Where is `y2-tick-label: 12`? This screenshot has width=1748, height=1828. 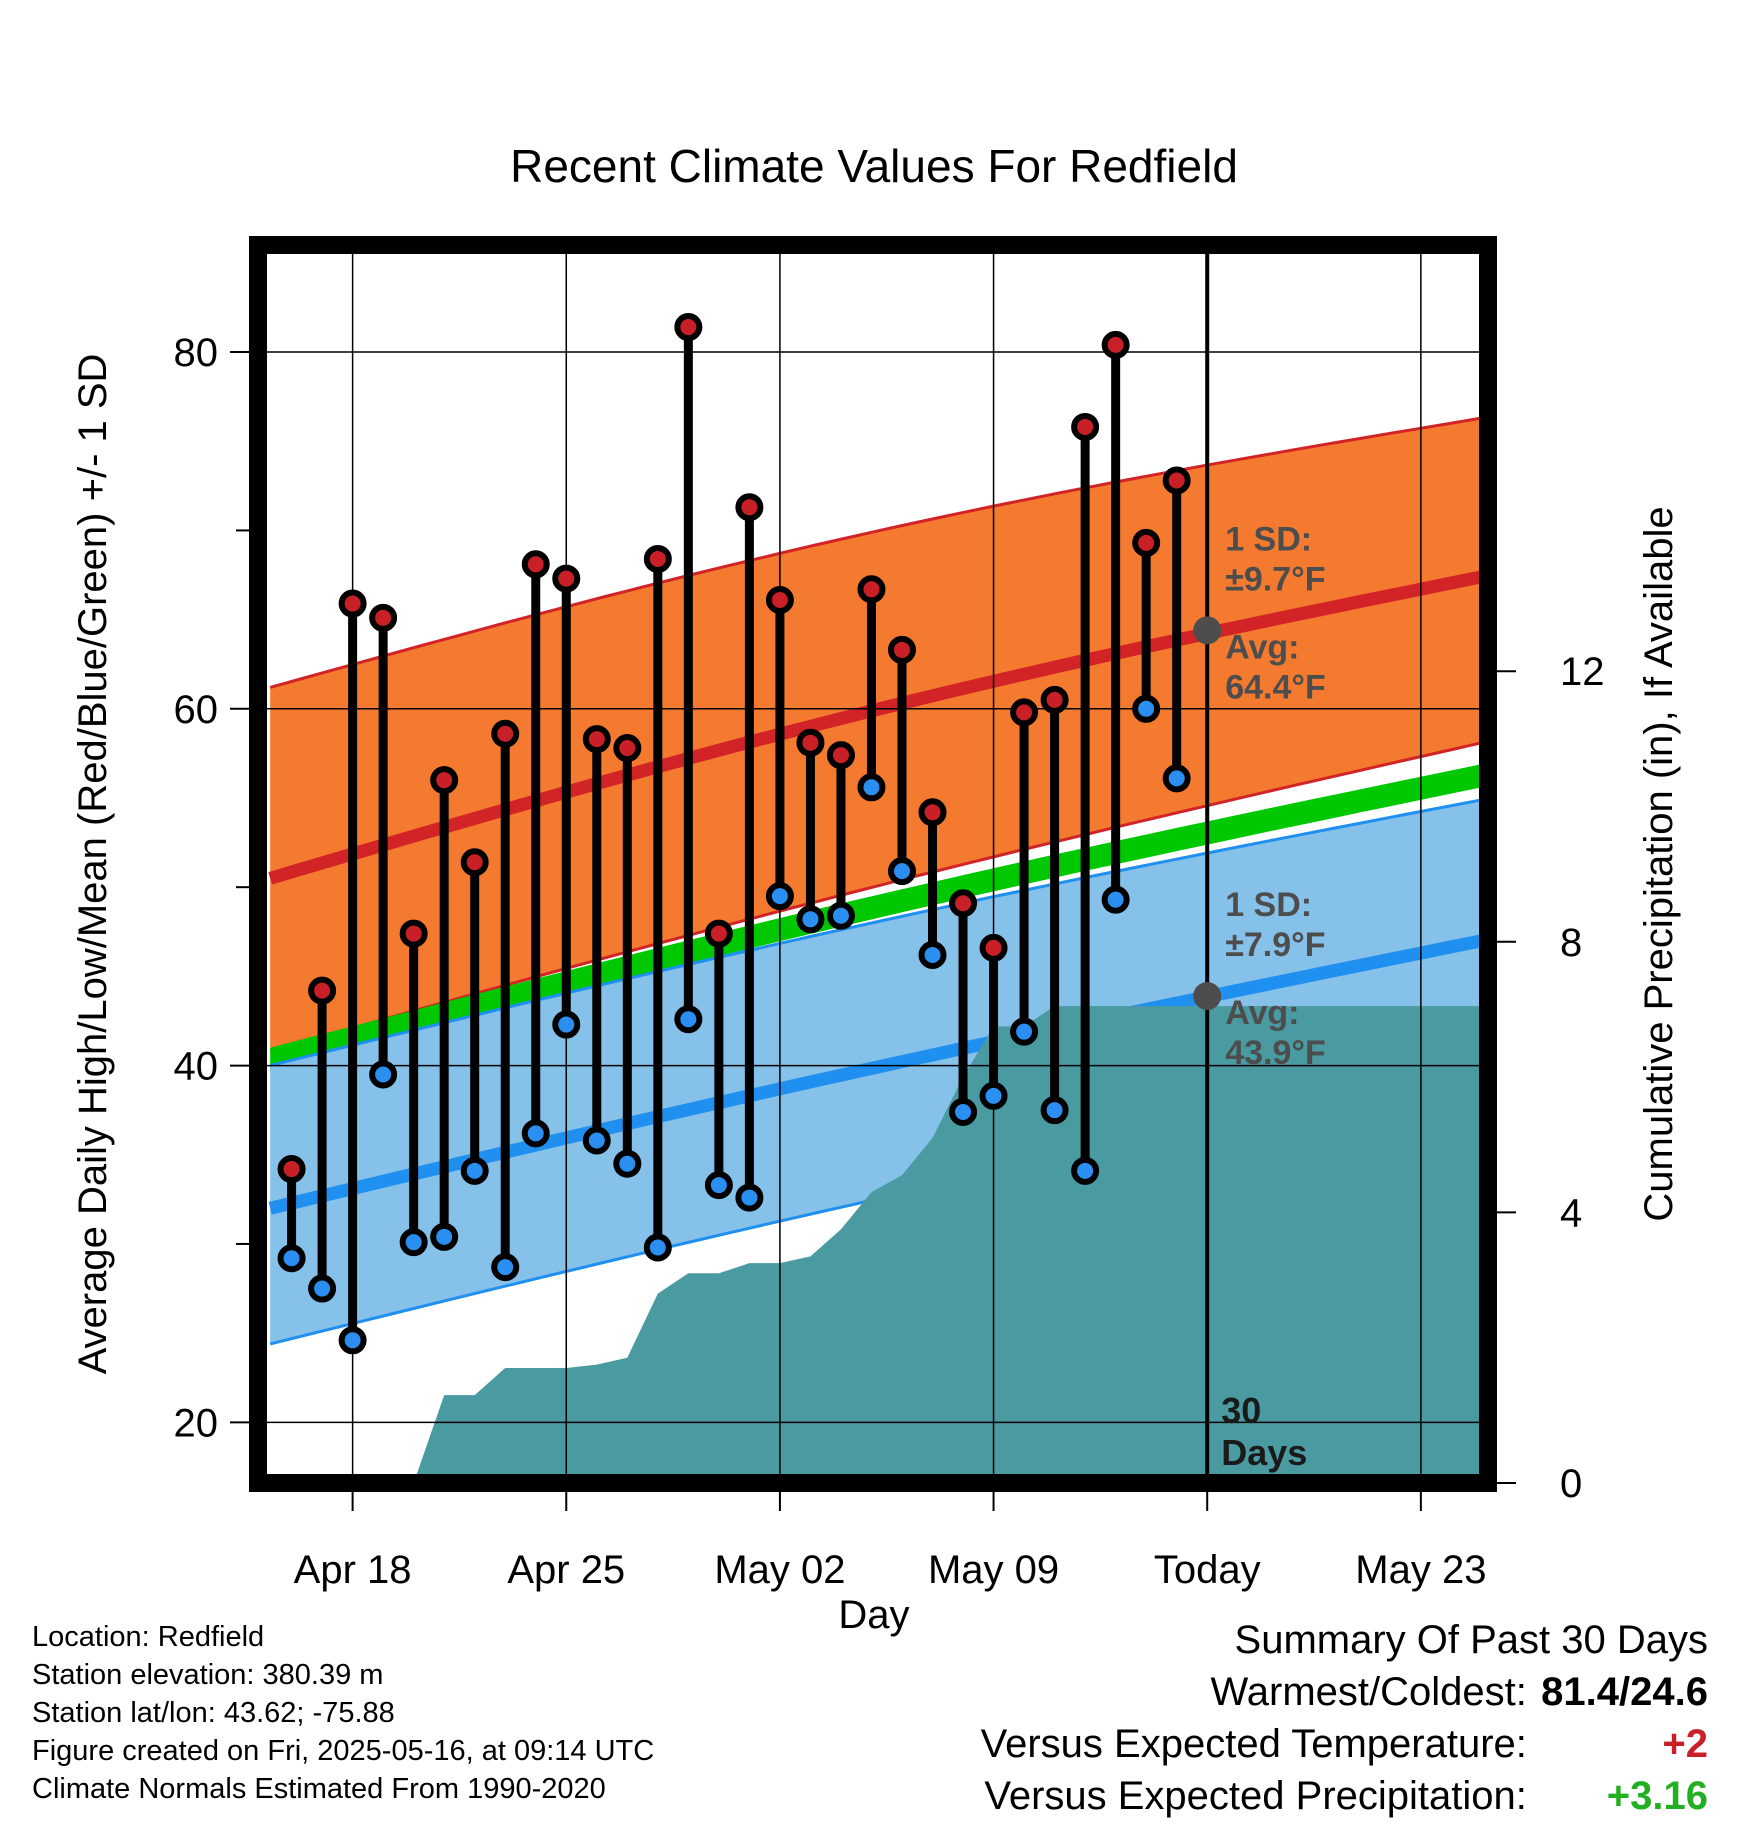
y2-tick-label: 12 is located at coordinates (1582, 672).